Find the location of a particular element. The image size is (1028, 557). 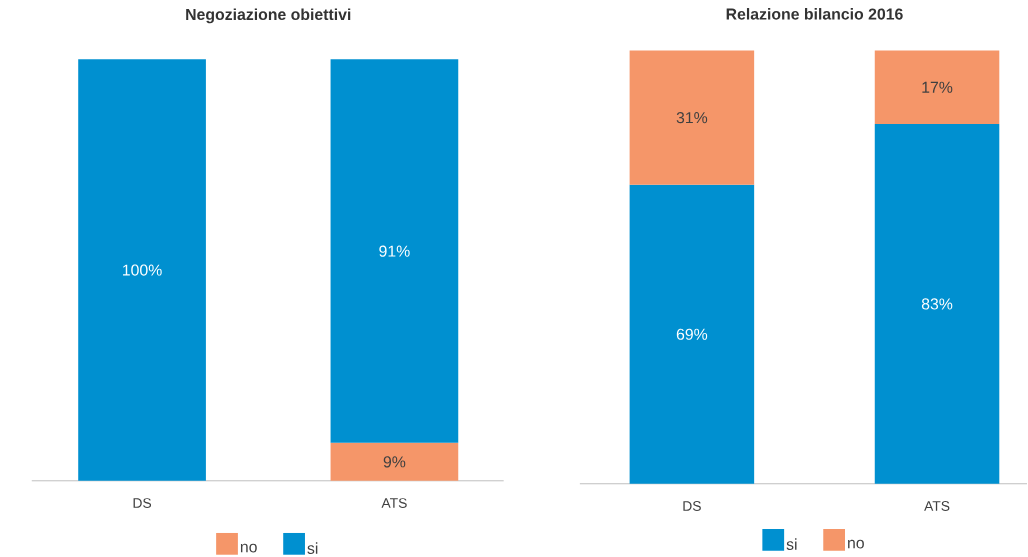

data-label: 31% is located at coordinates (692, 118).